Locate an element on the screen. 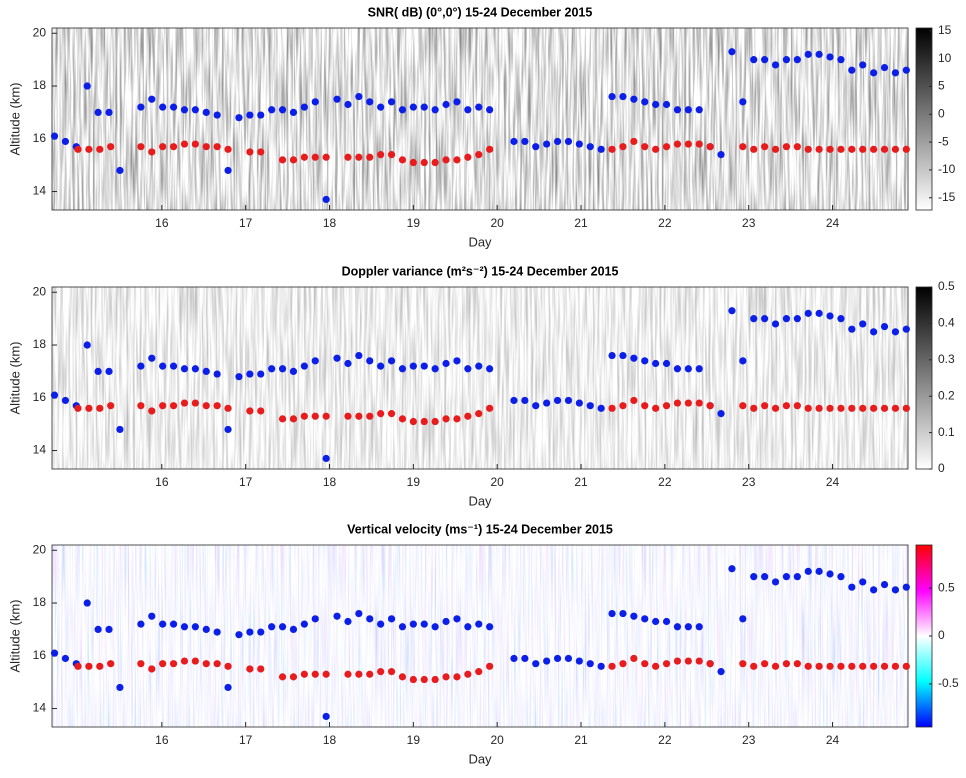  x-tick-label: 23 is located at coordinates (749, 223).